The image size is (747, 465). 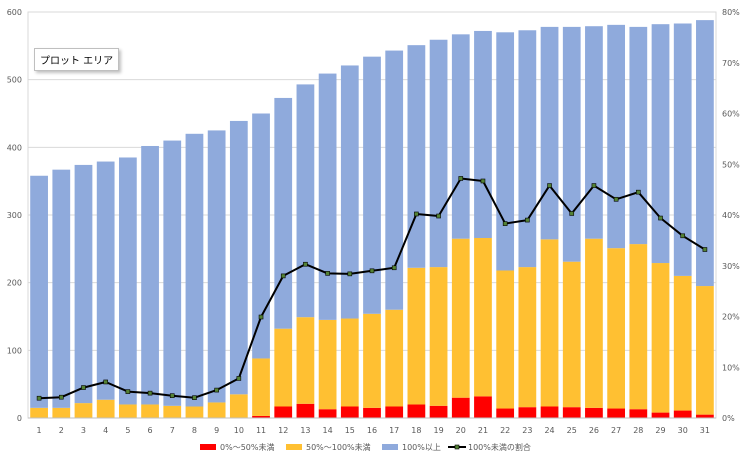 What do you see at coordinates (14, 80) in the screenshot?
I see `y-left-tick-label: 500` at bounding box center [14, 80].